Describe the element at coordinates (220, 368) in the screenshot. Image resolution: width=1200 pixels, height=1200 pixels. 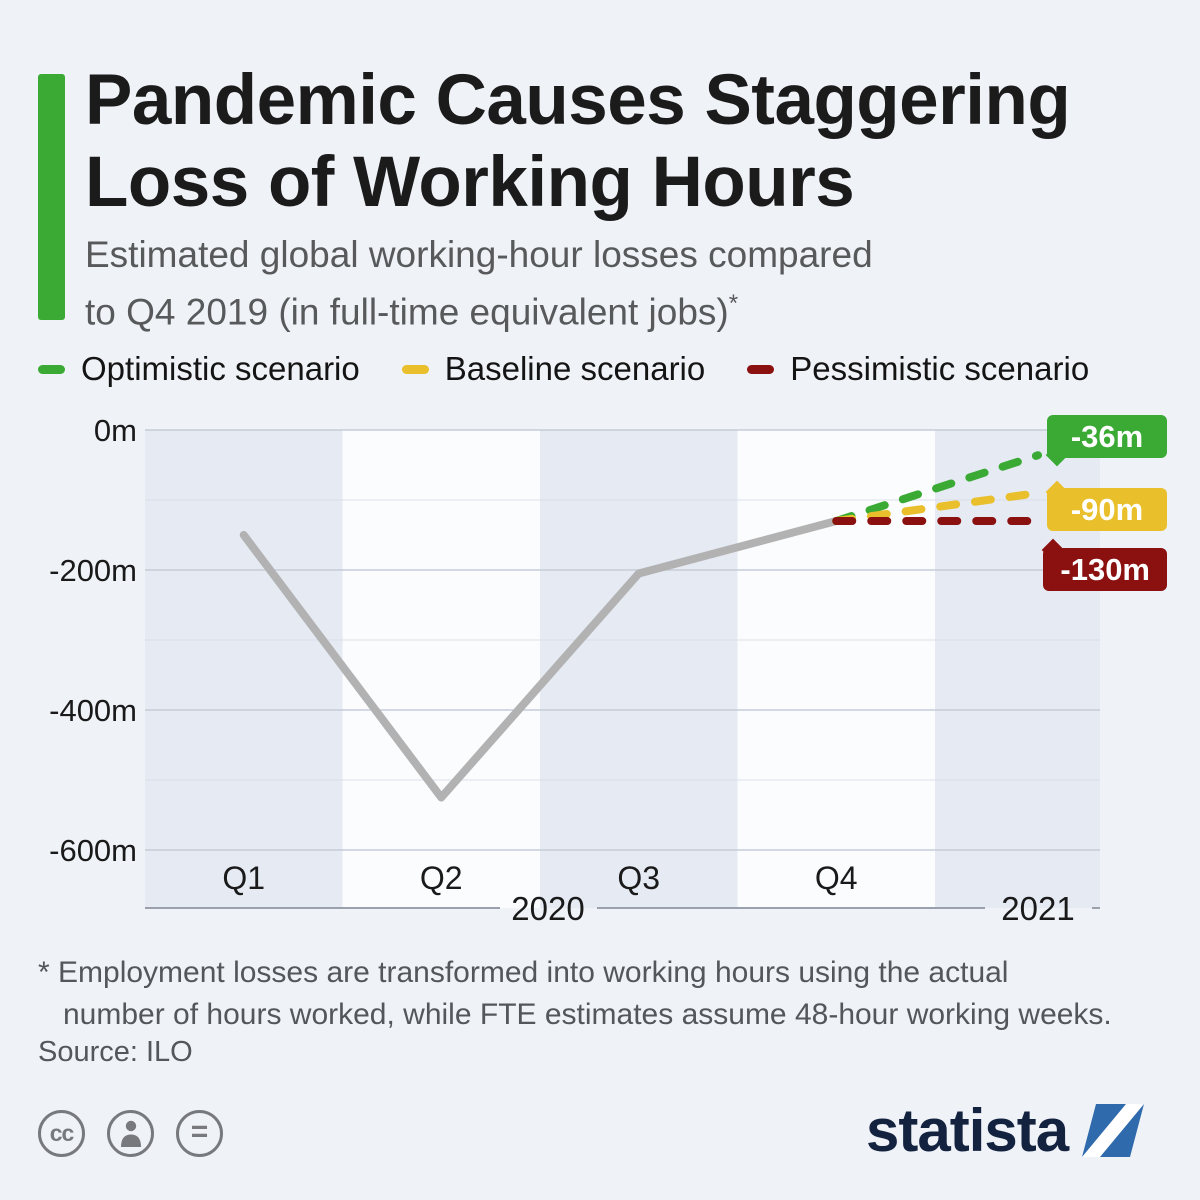
I see `legend-label-optimistic: Optimistic scenario` at that location.